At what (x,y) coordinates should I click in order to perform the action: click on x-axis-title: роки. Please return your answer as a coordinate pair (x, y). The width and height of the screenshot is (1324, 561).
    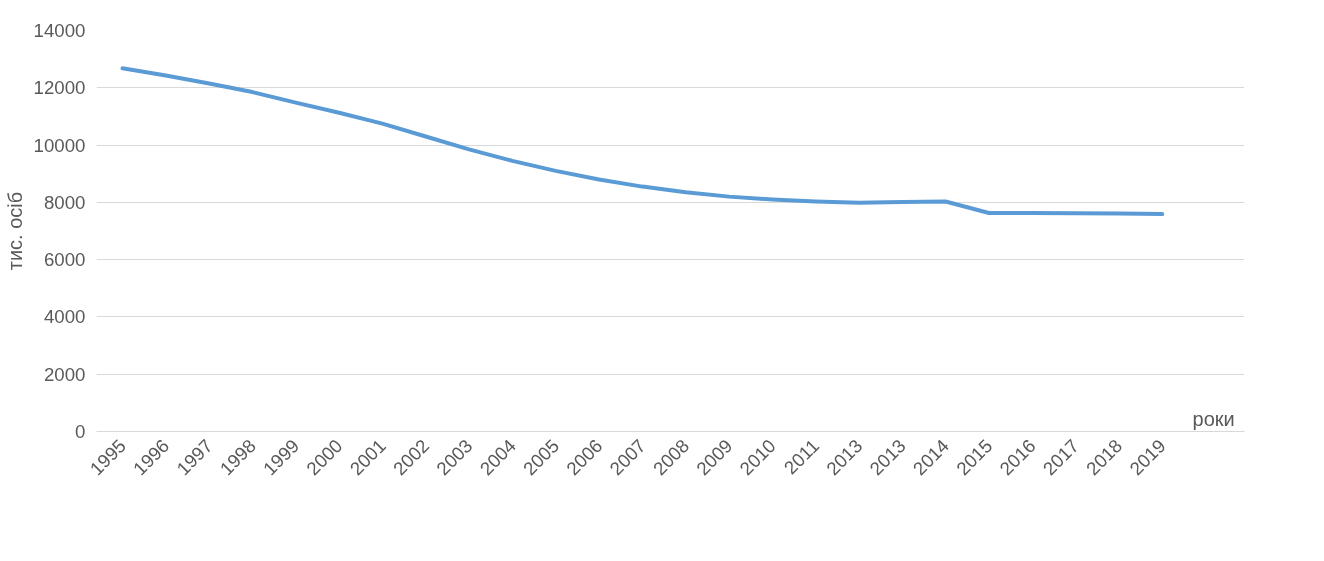
    Looking at the image, I should click on (1213, 418).